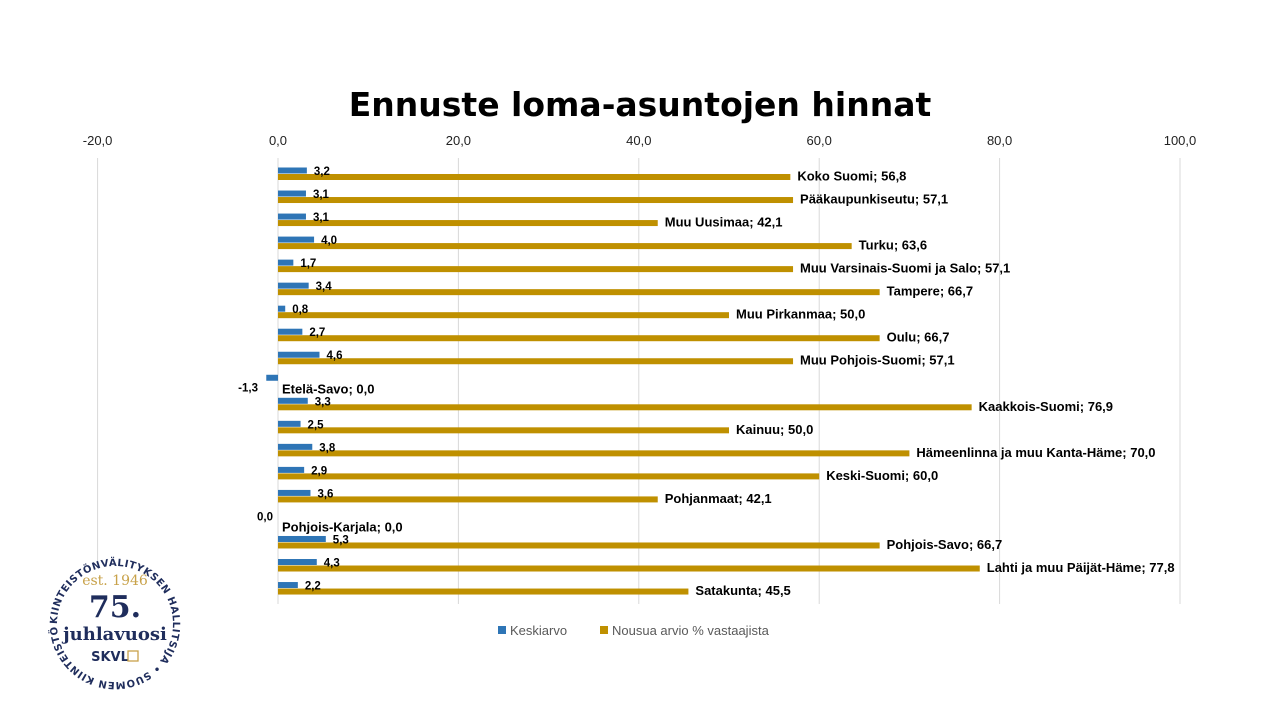 The height and width of the screenshot is (720, 1280). Describe the element at coordinates (324, 287) in the screenshot. I see `data-label-keskiarvo: 3,4` at that location.